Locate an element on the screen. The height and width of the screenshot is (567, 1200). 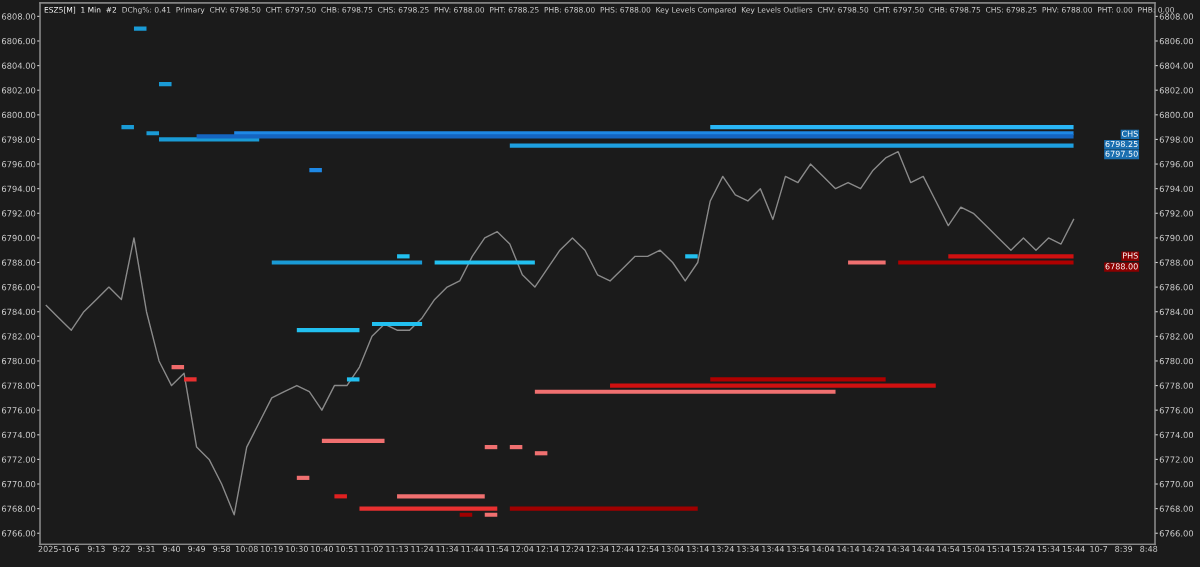
x-tick-label: 9:58 is located at coordinates (222, 548).